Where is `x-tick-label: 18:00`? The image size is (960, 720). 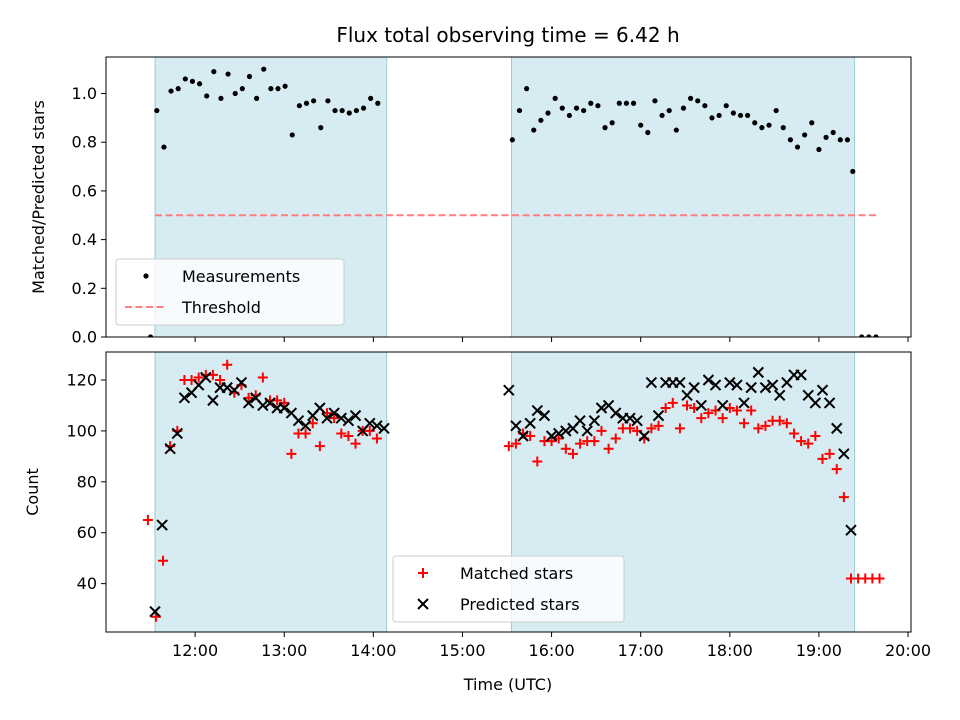
x-tick-label: 18:00 is located at coordinates (730, 650).